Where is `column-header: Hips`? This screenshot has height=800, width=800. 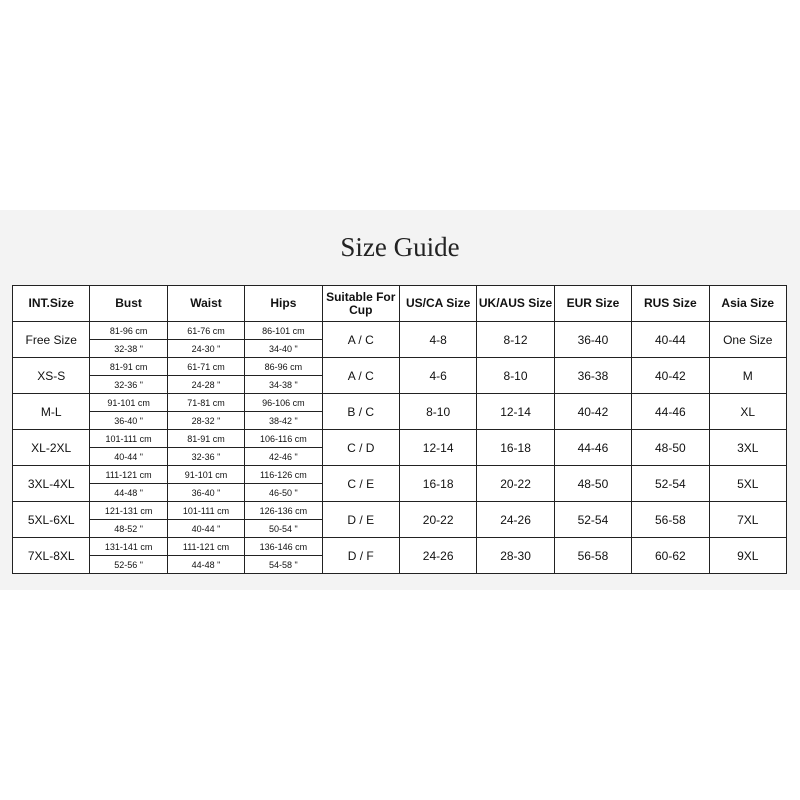
column-header: Hips is located at coordinates (283, 303).